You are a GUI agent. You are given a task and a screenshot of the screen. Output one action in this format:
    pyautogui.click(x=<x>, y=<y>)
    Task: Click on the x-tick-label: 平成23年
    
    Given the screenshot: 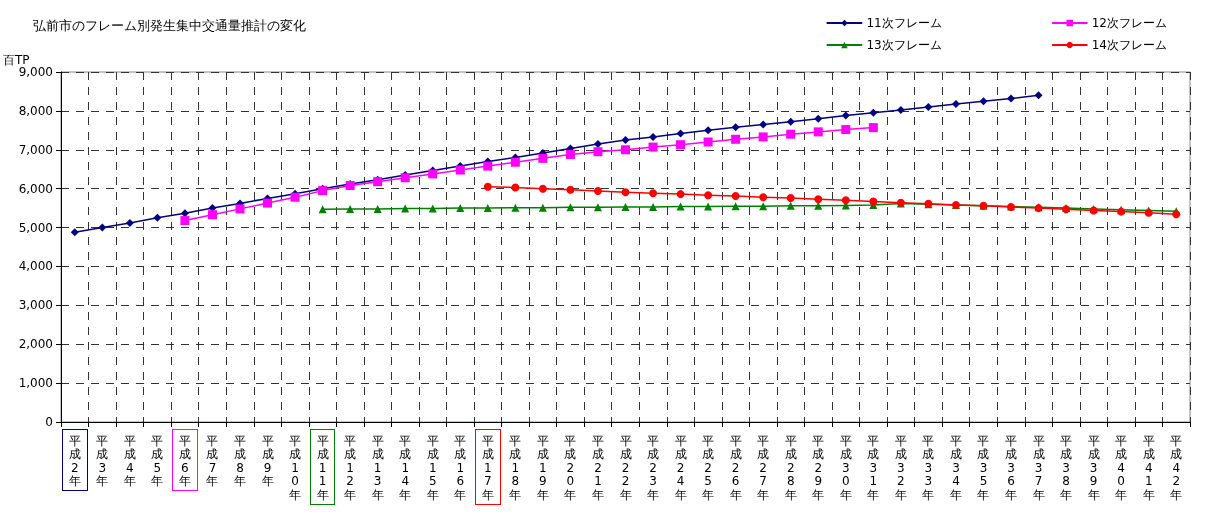 What is the action you would take?
    pyautogui.click(x=653, y=467)
    